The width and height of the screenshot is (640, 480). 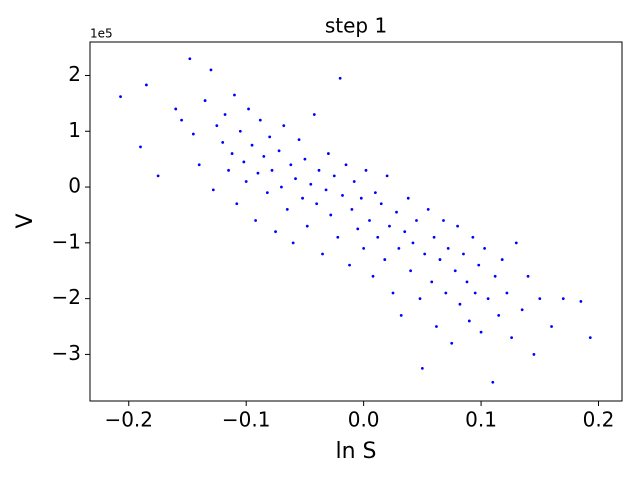 What do you see at coordinates (246, 420) in the screenshot?
I see `x-tick-label: −0.1` at bounding box center [246, 420].